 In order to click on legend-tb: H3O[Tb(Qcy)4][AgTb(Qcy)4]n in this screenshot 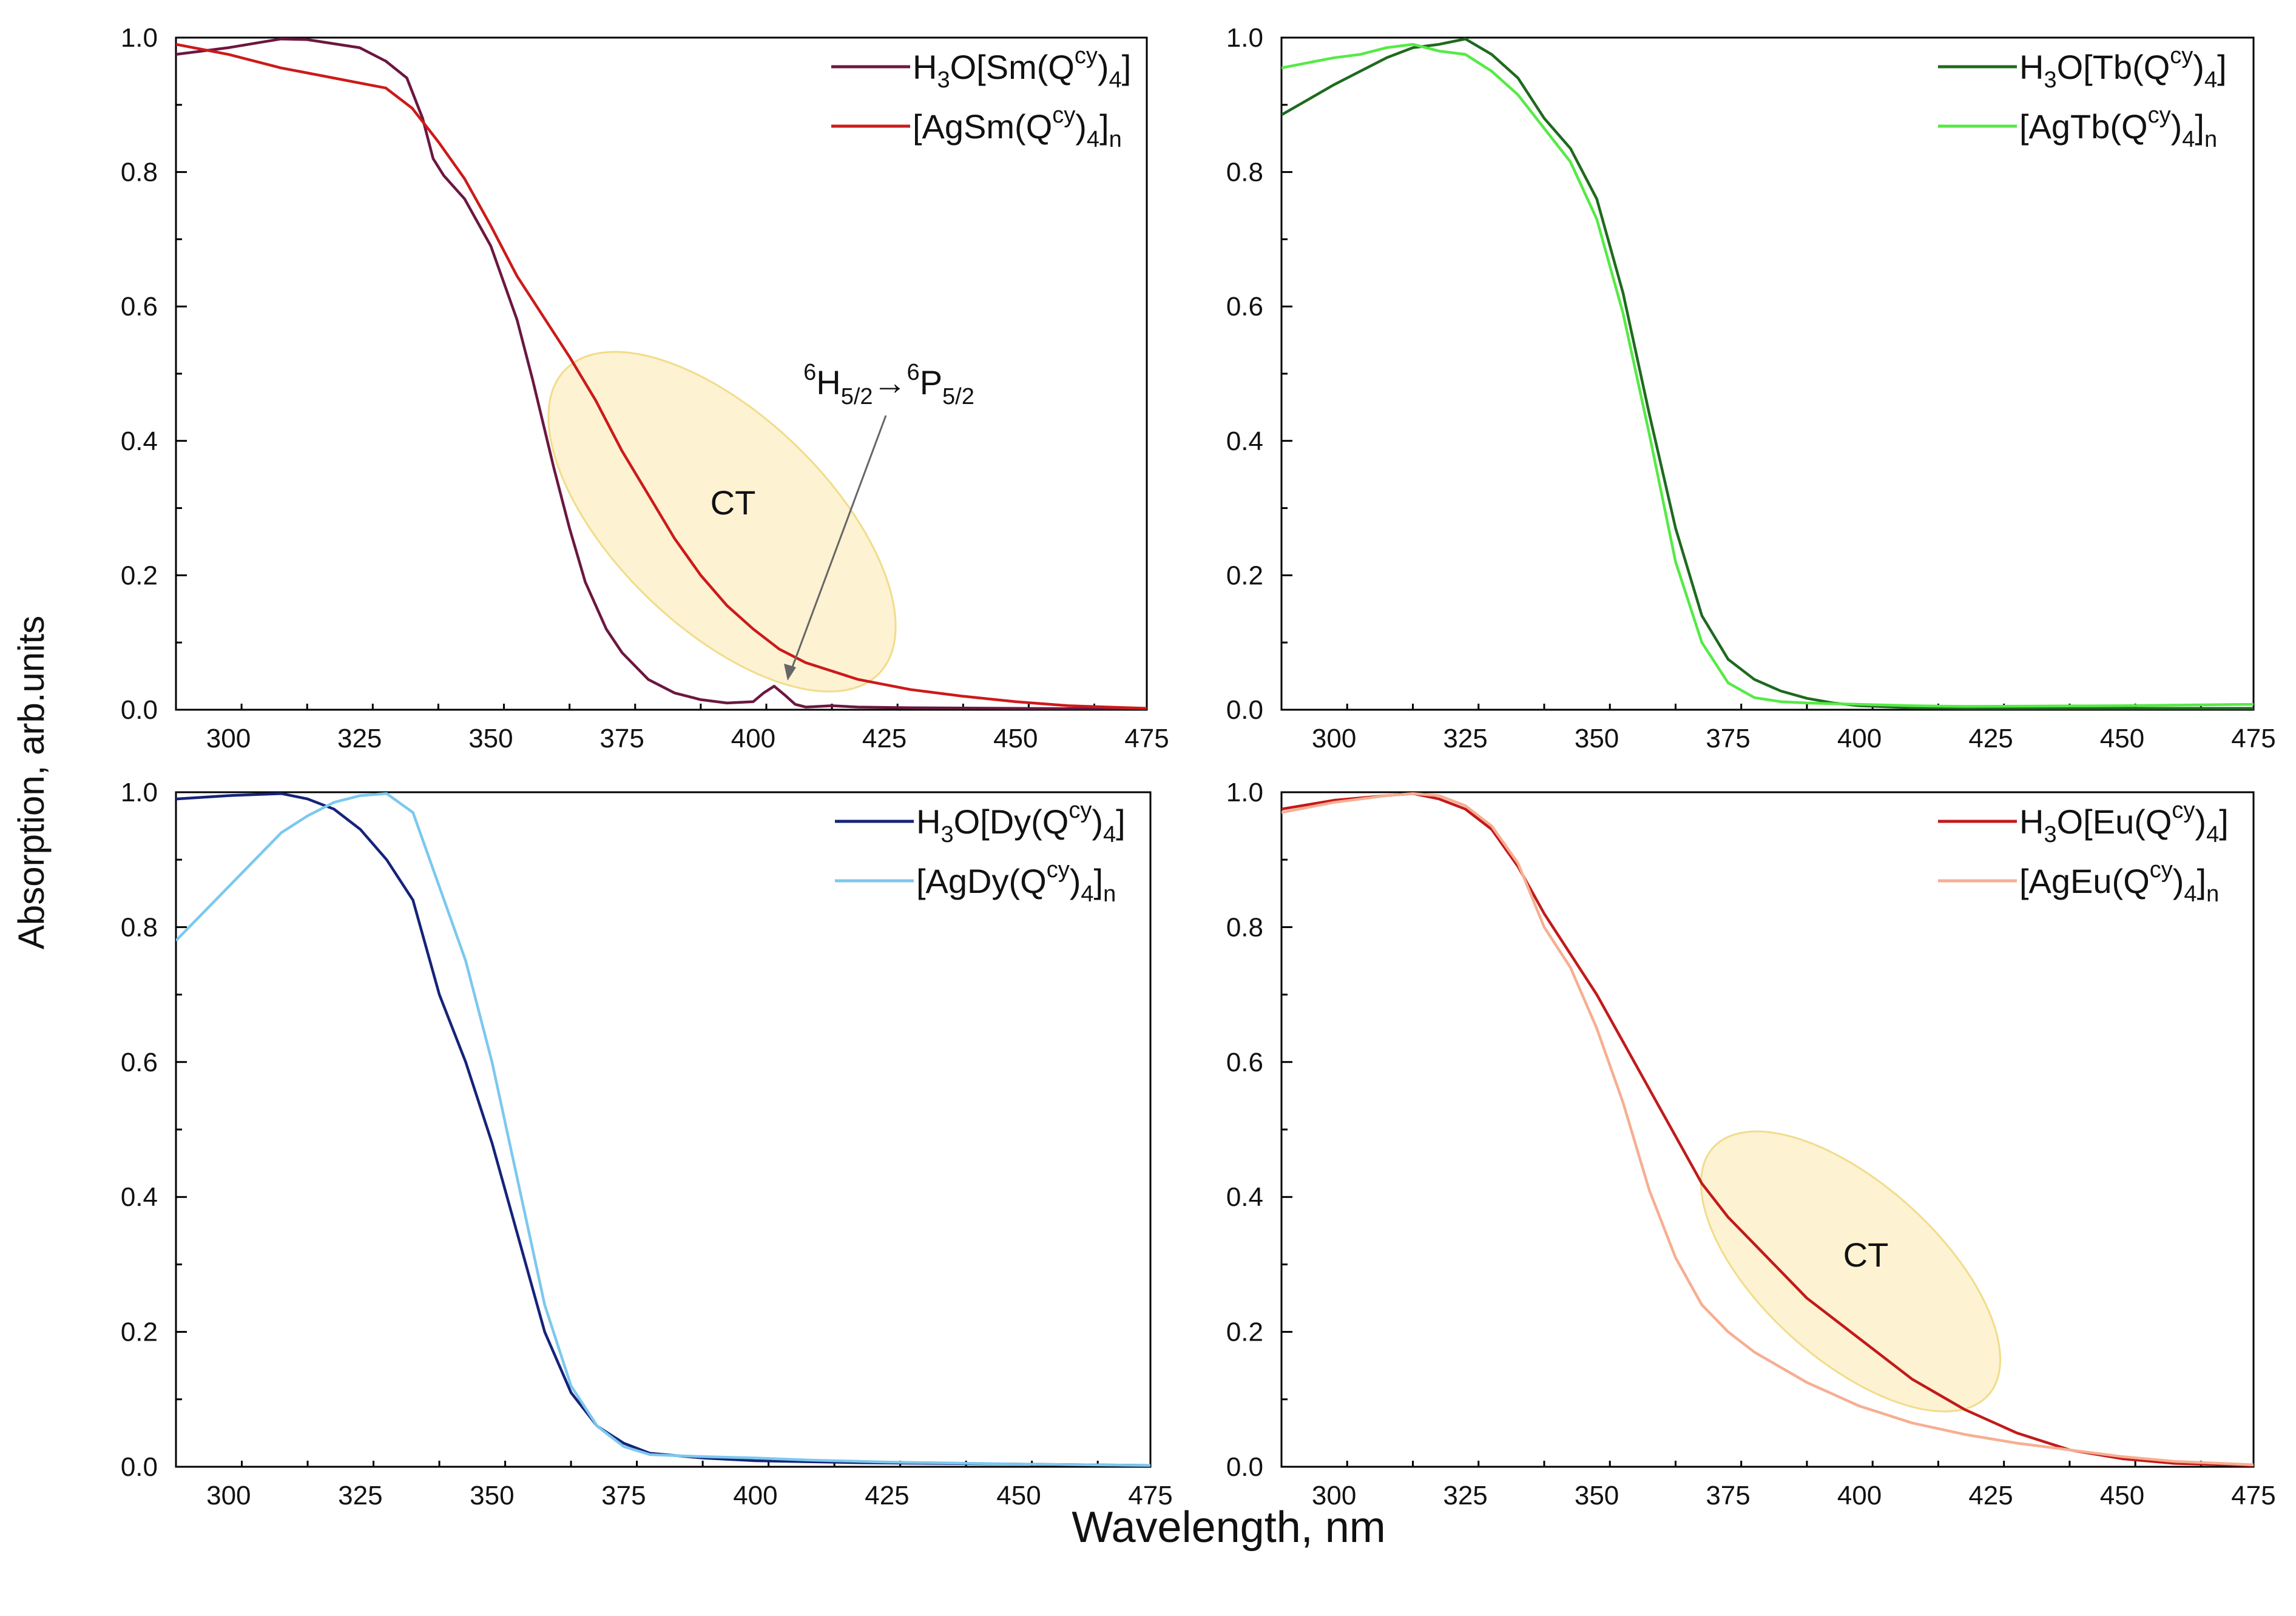, I will do `click(2082, 97)`.